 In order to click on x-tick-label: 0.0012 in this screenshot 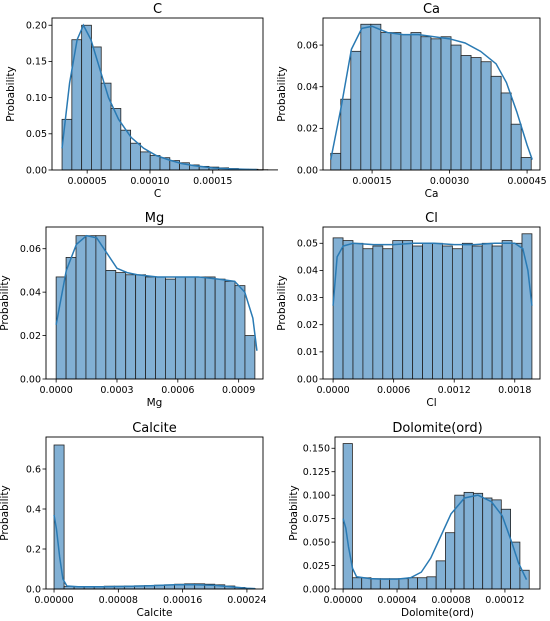, I will do `click(454, 390)`.